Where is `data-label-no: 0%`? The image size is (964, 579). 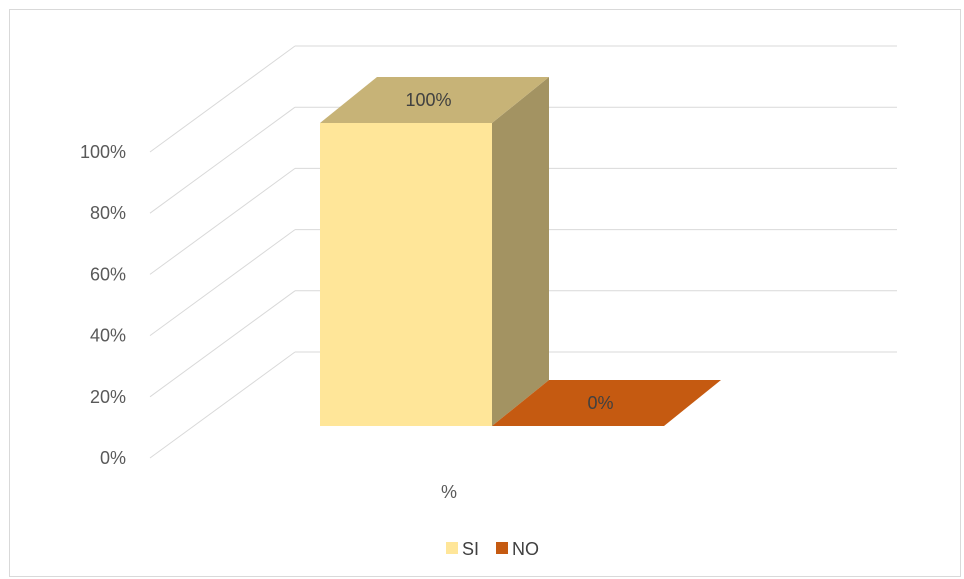 data-label-no: 0% is located at coordinates (600, 403).